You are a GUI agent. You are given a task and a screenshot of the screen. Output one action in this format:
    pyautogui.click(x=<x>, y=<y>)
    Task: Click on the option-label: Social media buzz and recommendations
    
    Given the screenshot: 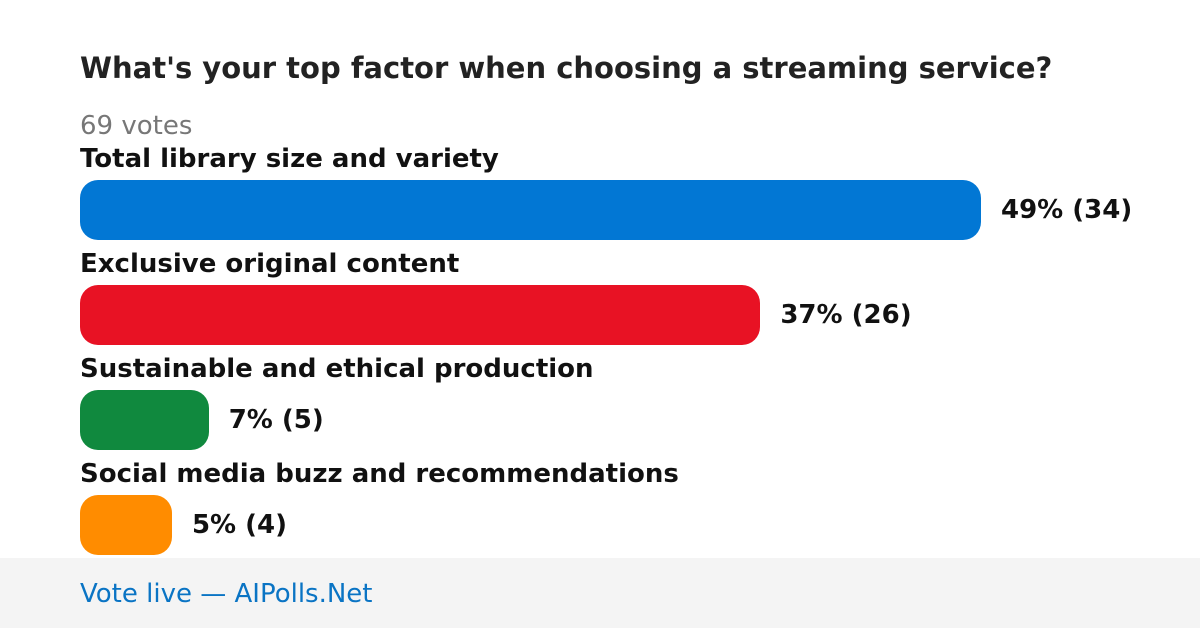 What is the action you would take?
    pyautogui.click(x=379, y=474)
    